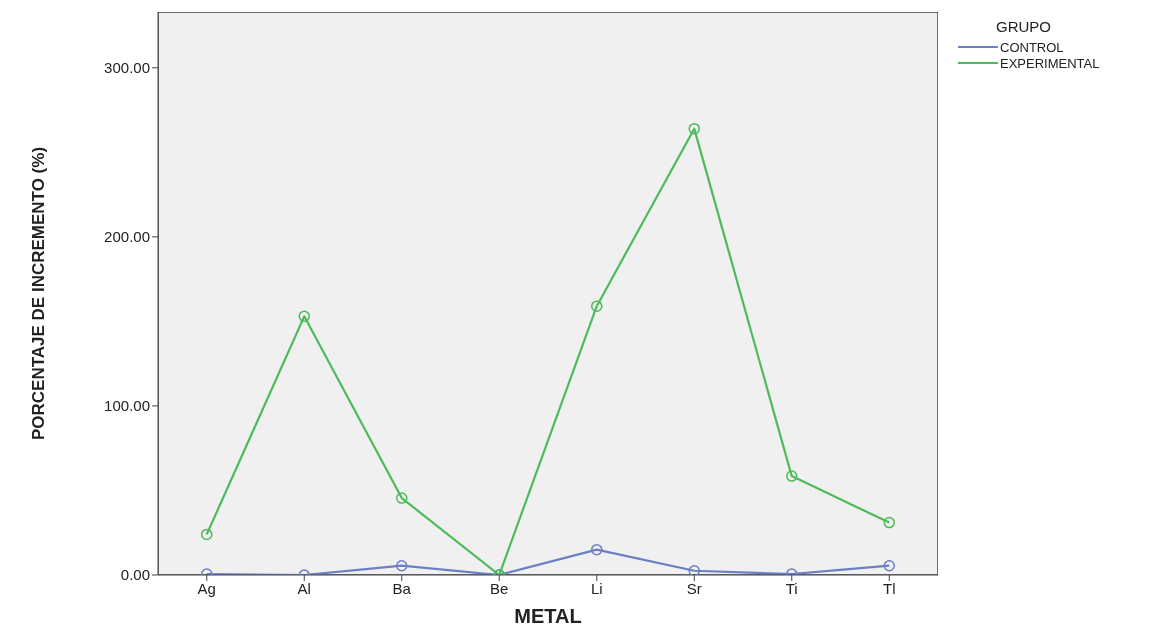  Describe the element at coordinates (694, 588) in the screenshot. I see `x-tick-label: Sr` at that location.